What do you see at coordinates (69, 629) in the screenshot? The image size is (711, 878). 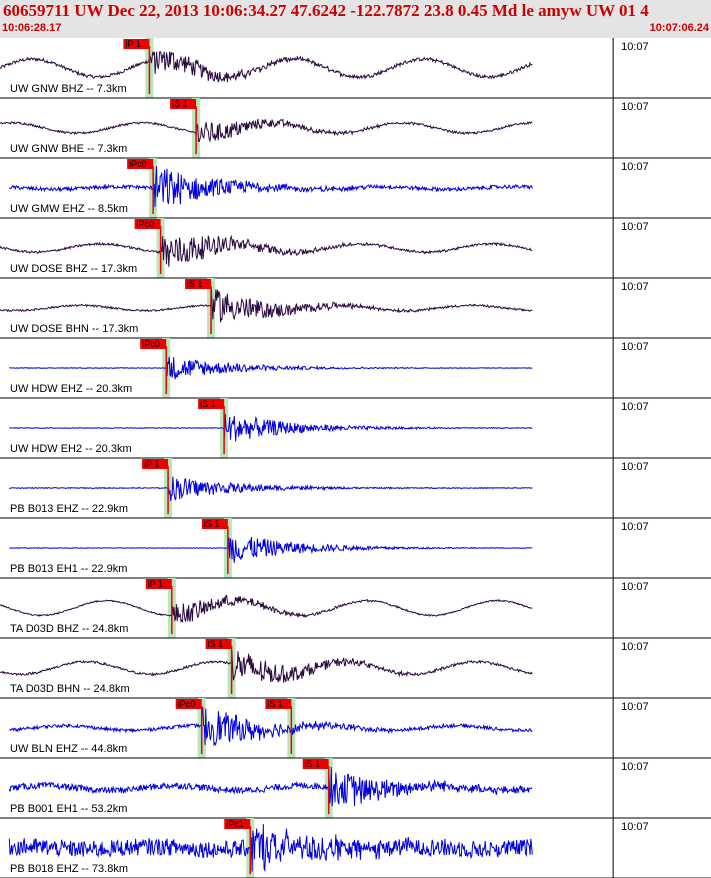 I see `station-label: TA D03D BHZ -- 24.8km` at bounding box center [69, 629].